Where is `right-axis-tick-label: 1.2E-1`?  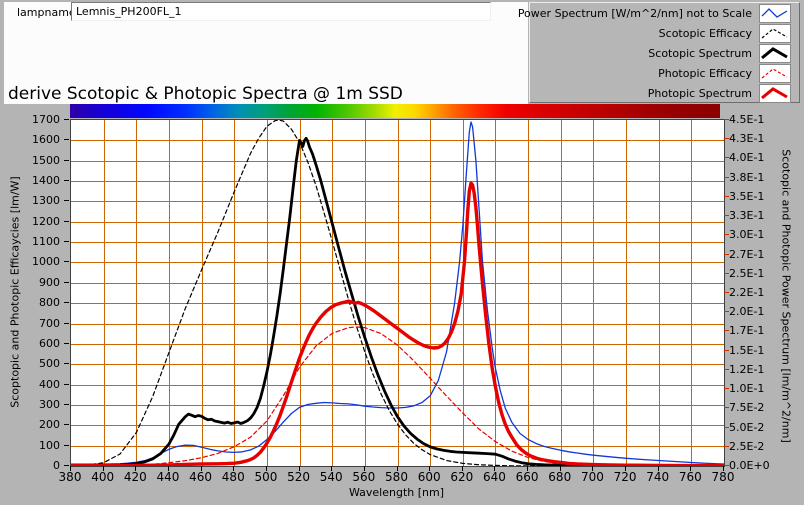
right-axis-tick-label: 1.2E-1 is located at coordinates (747, 369).